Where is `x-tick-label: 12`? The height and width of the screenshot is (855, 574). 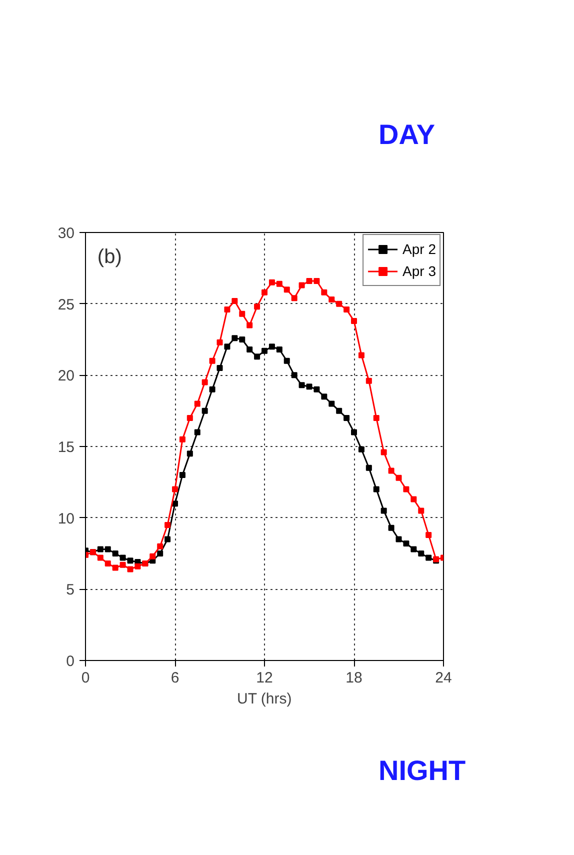
x-tick-label: 12 is located at coordinates (264, 678).